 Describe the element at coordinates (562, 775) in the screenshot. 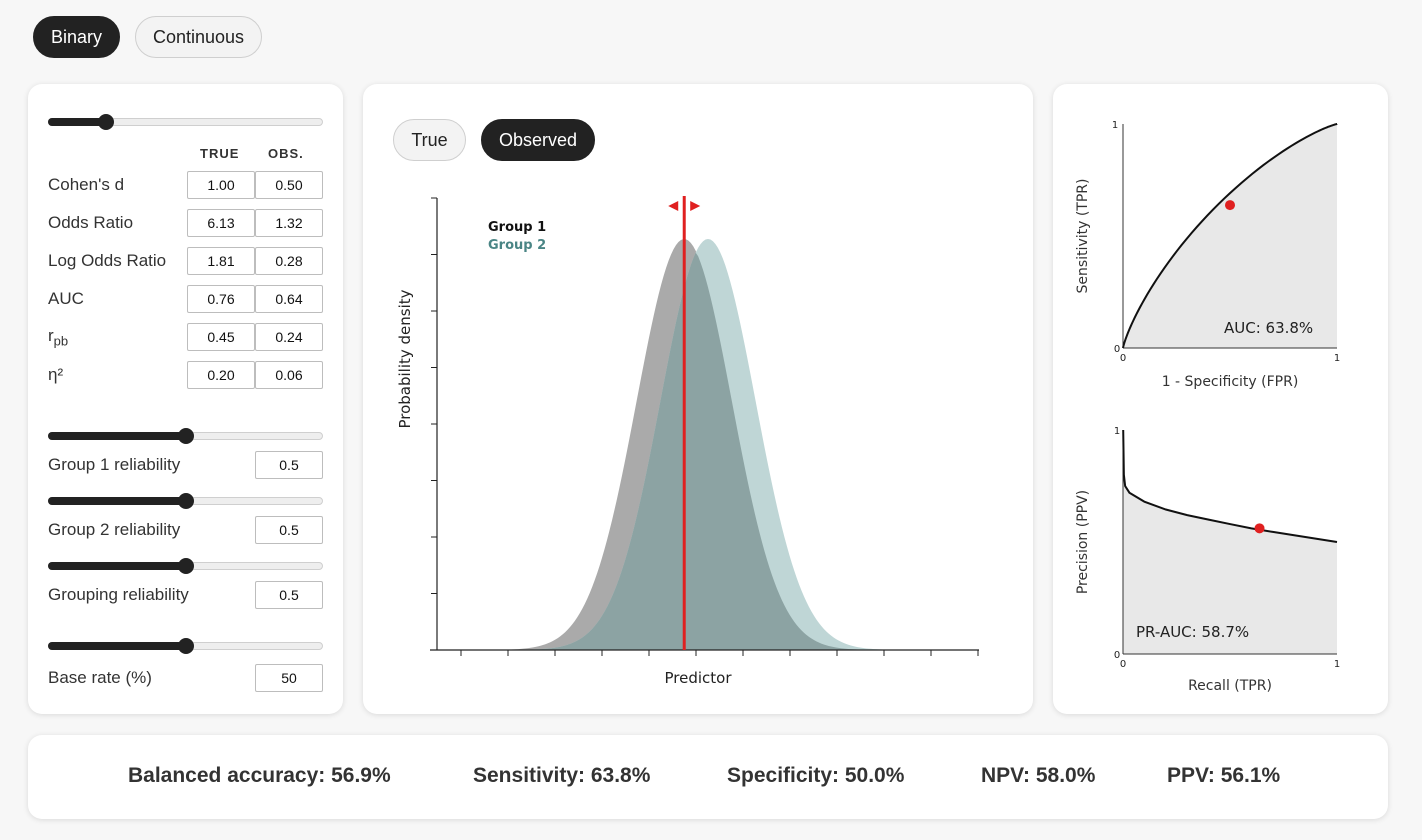

I see `stat-sensitivity: Sensitivity: 63.8%` at that location.